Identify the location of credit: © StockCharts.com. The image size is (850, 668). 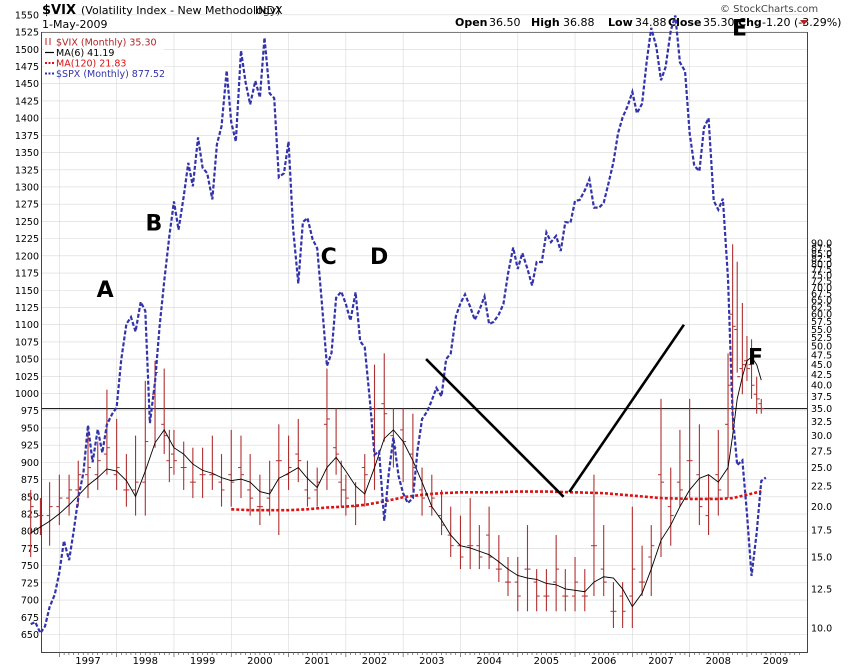
(769, 9).